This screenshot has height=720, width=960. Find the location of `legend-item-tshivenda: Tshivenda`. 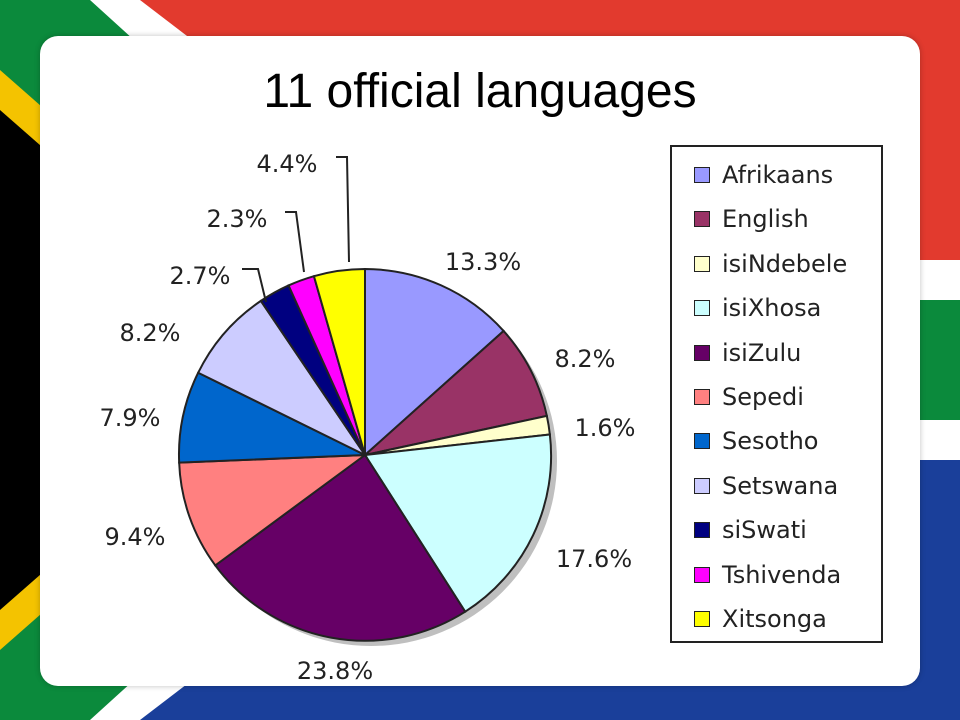

legend-item-tshivenda: Tshivenda is located at coordinates (776, 575).